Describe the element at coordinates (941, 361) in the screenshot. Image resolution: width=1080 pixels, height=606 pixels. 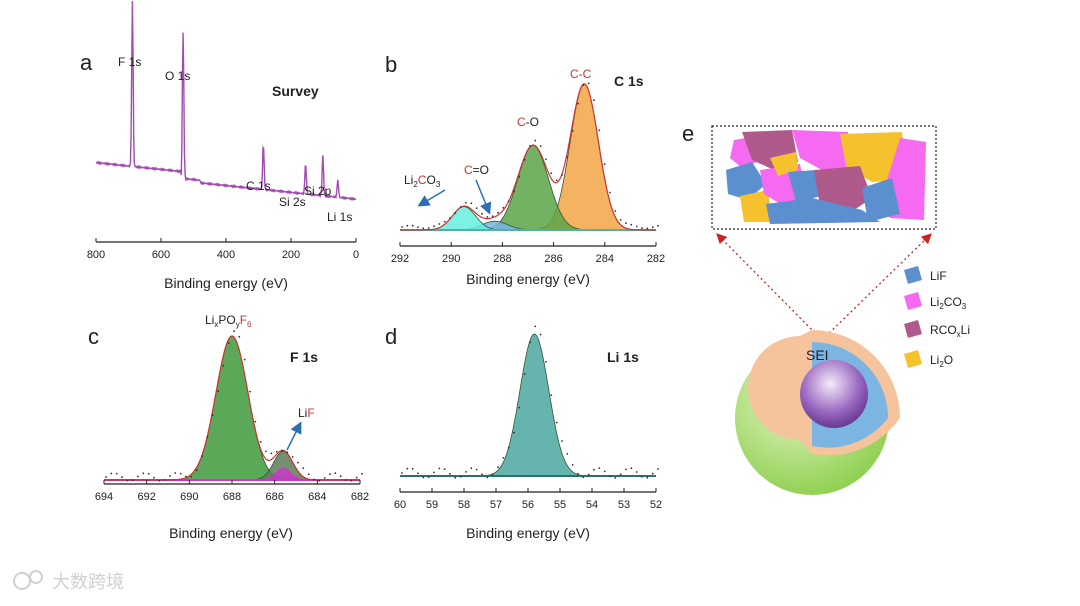
I see `legend-label-li2o: Li2O` at that location.